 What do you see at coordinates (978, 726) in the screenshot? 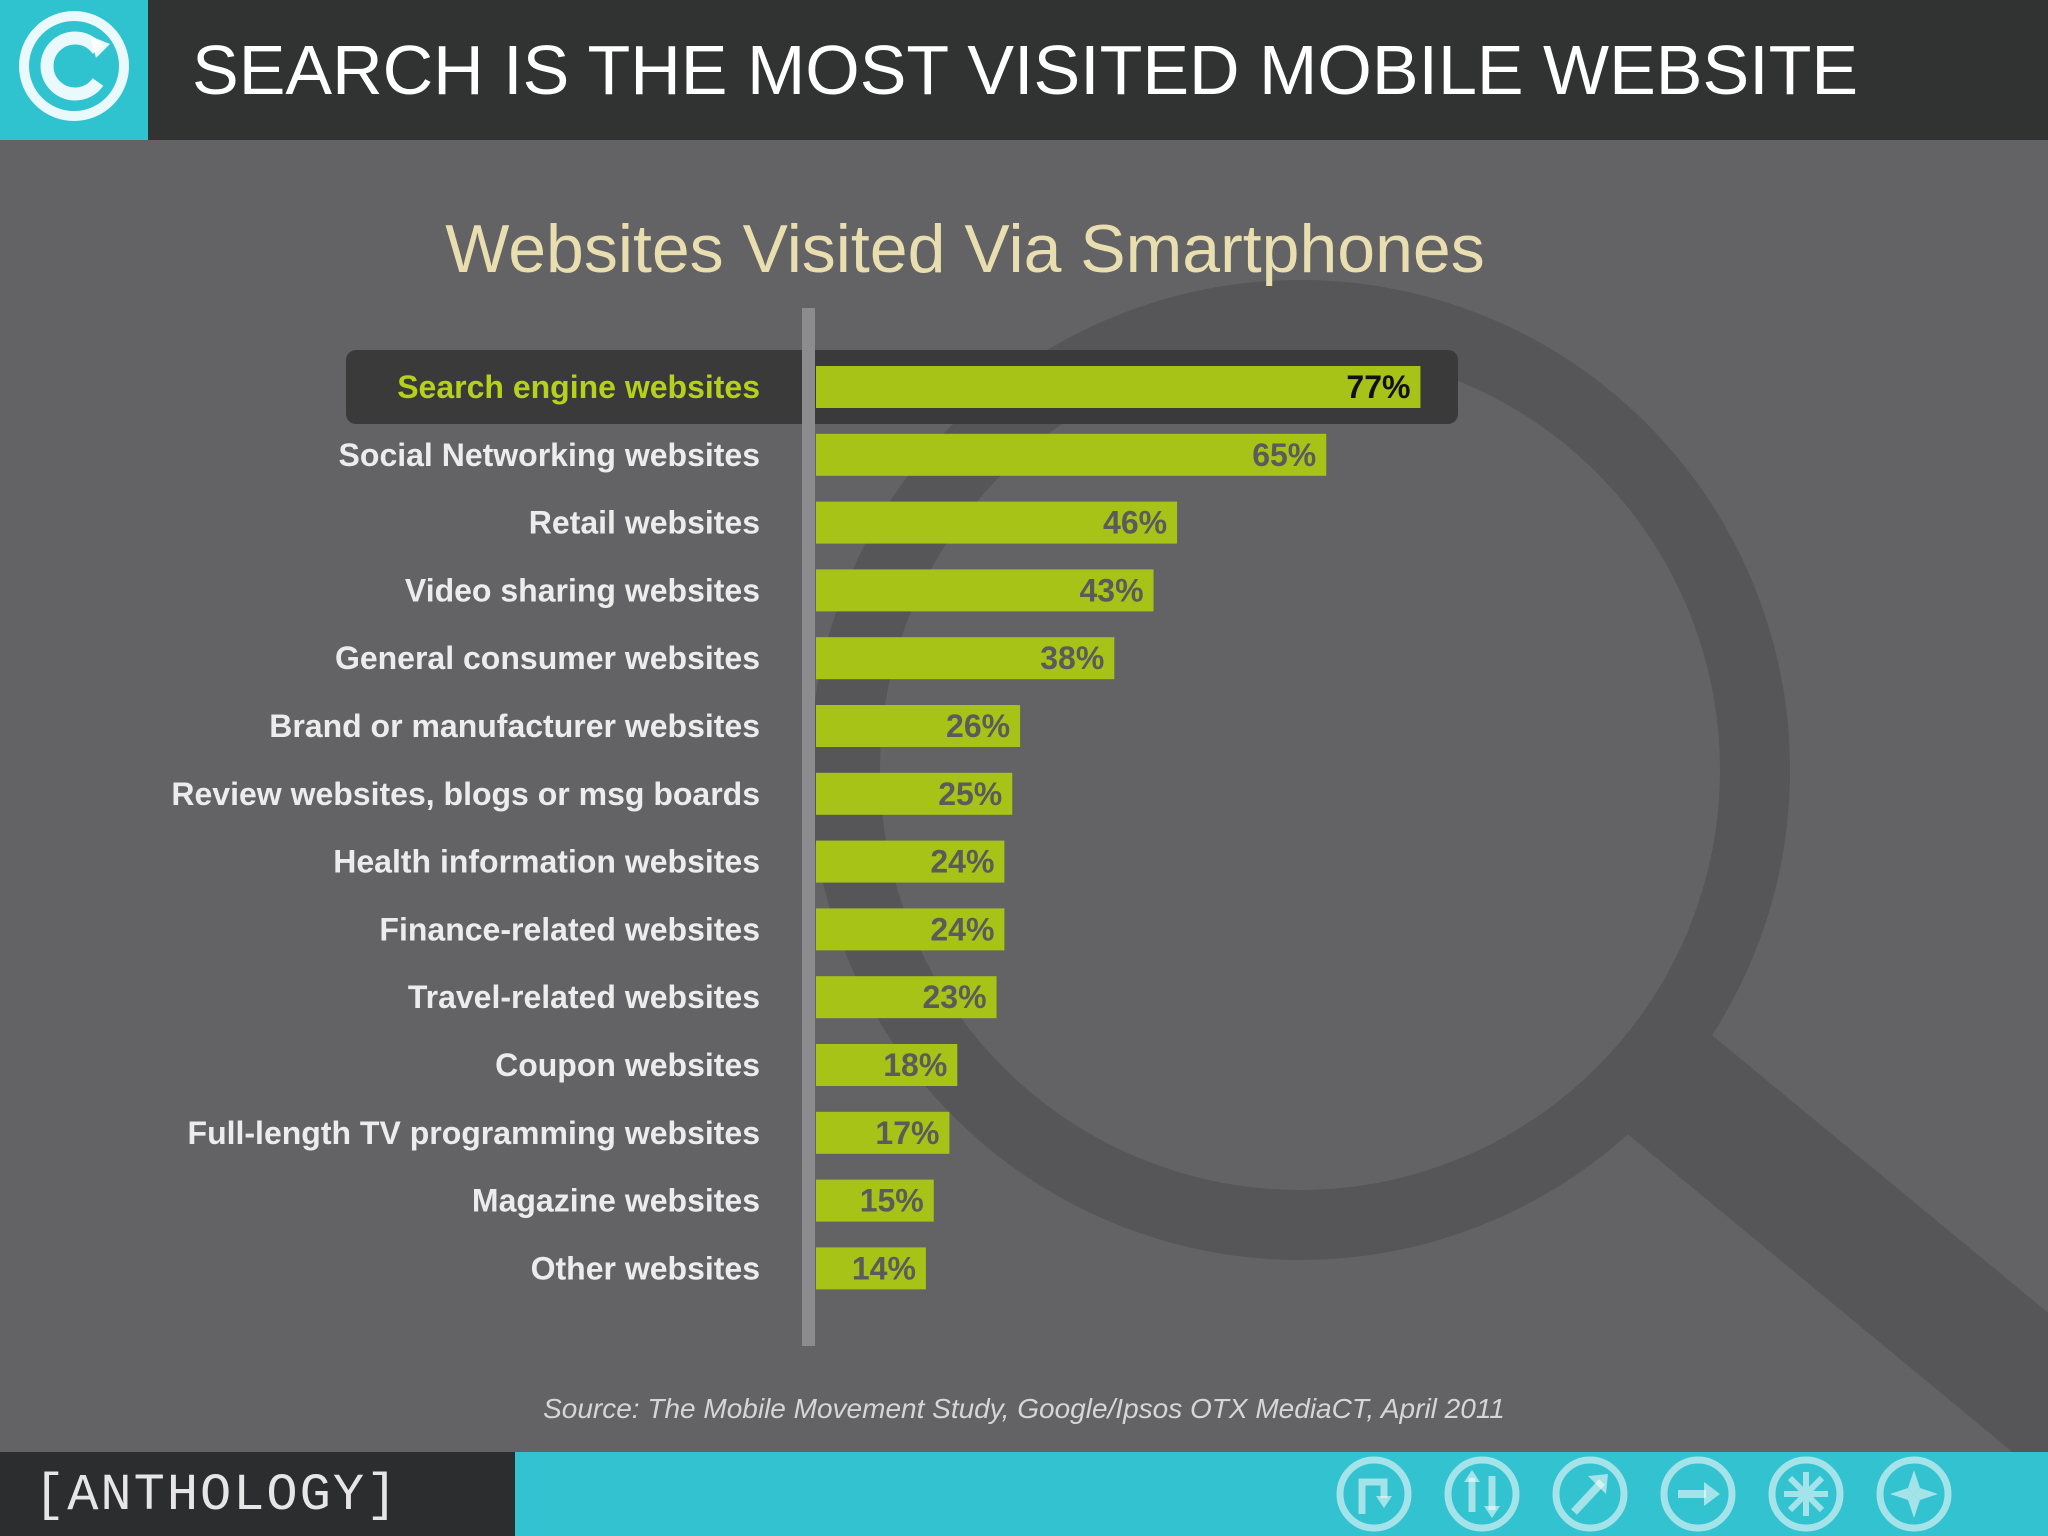
I see `value-label: 26%` at bounding box center [978, 726].